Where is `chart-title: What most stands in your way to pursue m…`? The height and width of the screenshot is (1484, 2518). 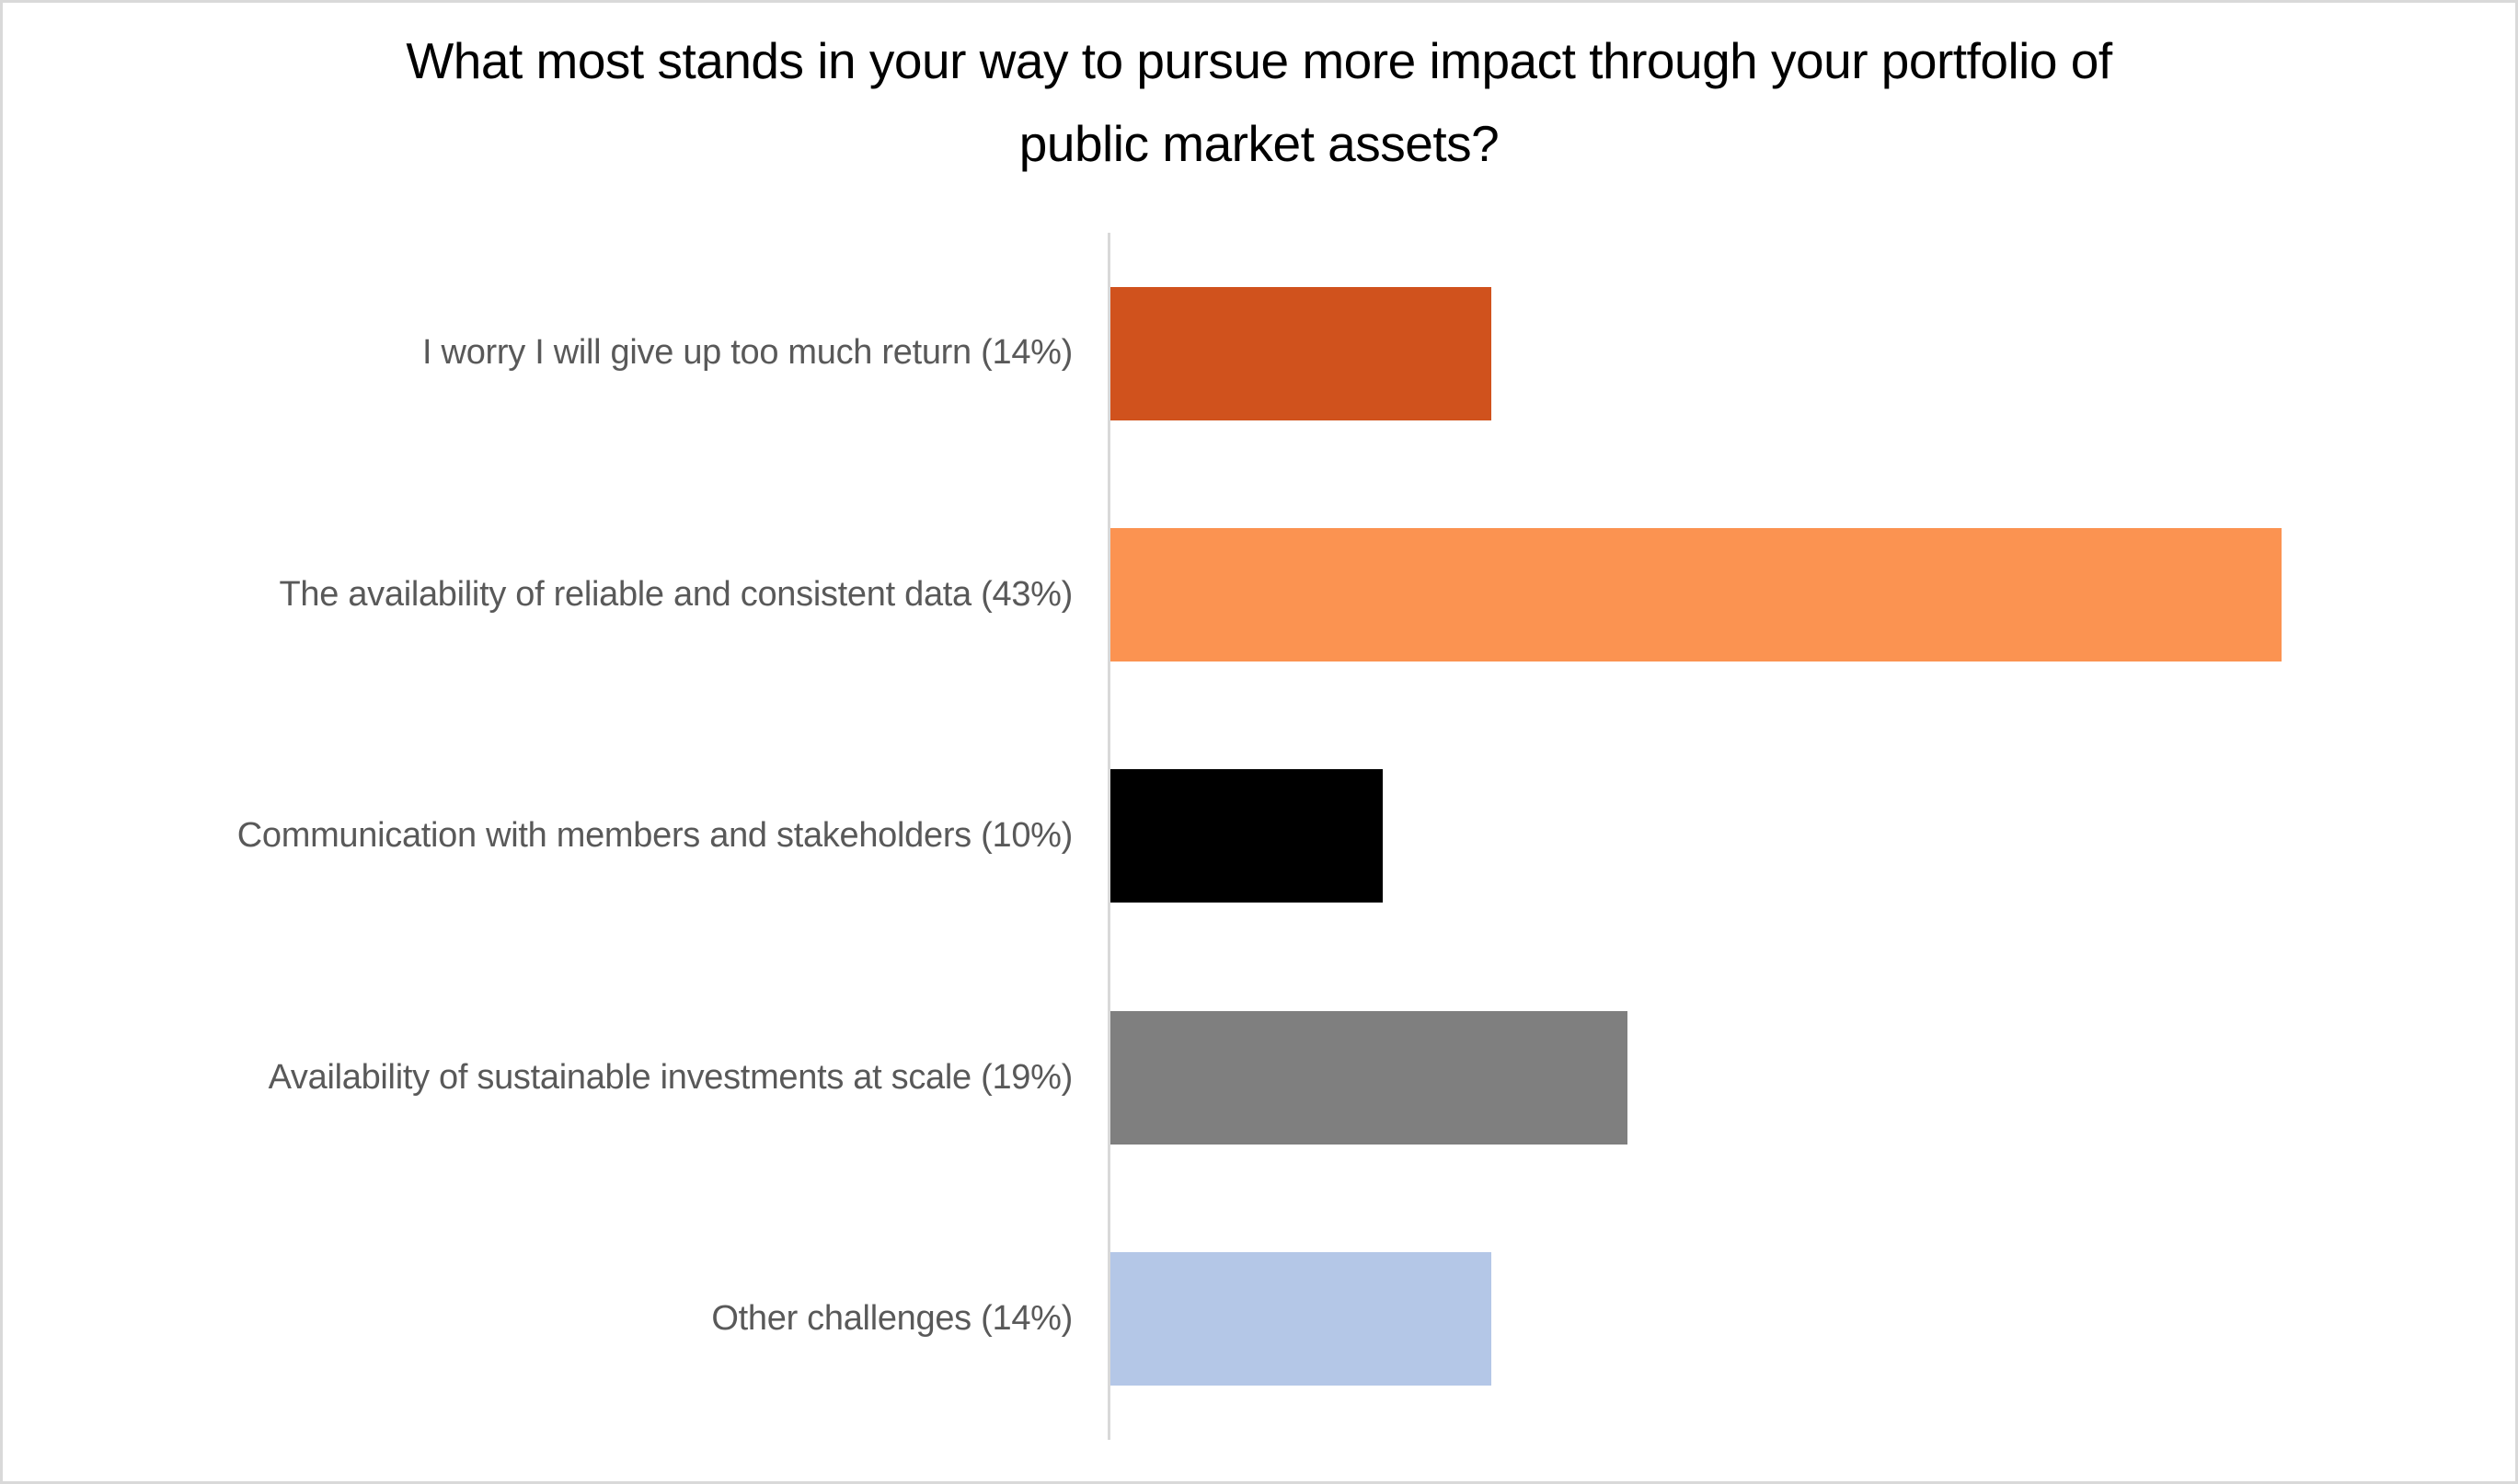 chart-title: What most stands in your way to pursue m… is located at coordinates (1259, 102).